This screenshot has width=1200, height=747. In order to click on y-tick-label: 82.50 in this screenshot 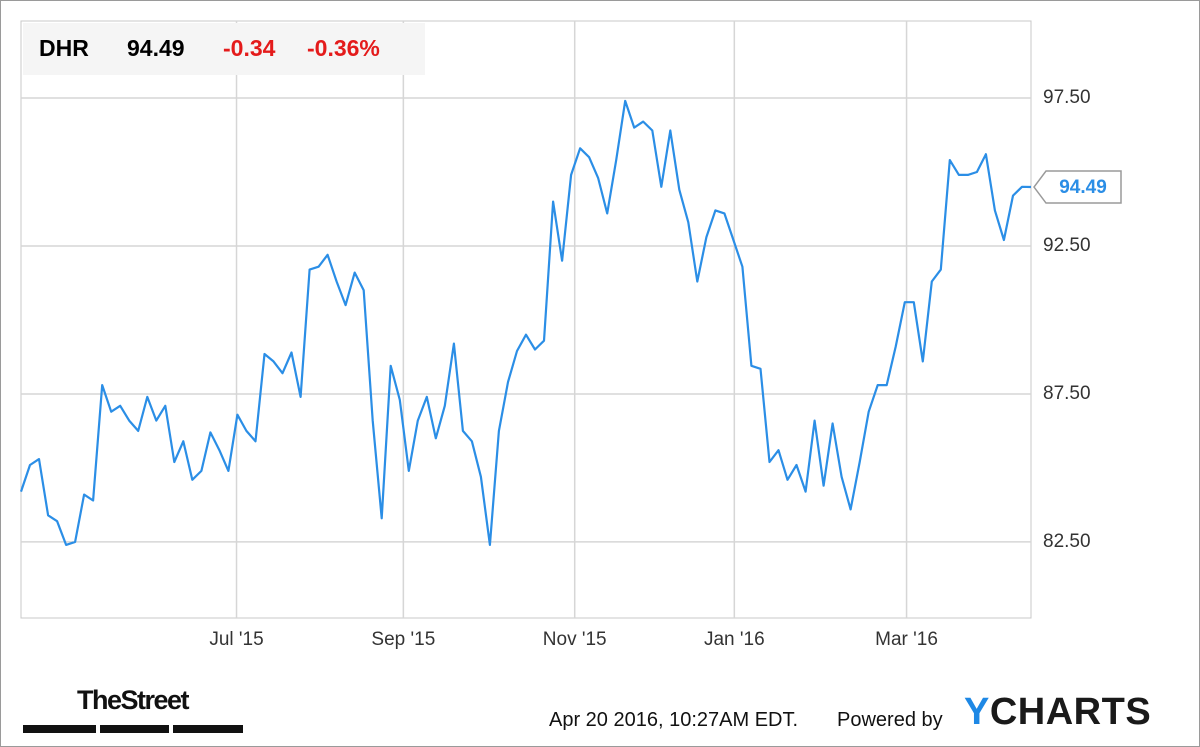, I will do `click(1067, 541)`.